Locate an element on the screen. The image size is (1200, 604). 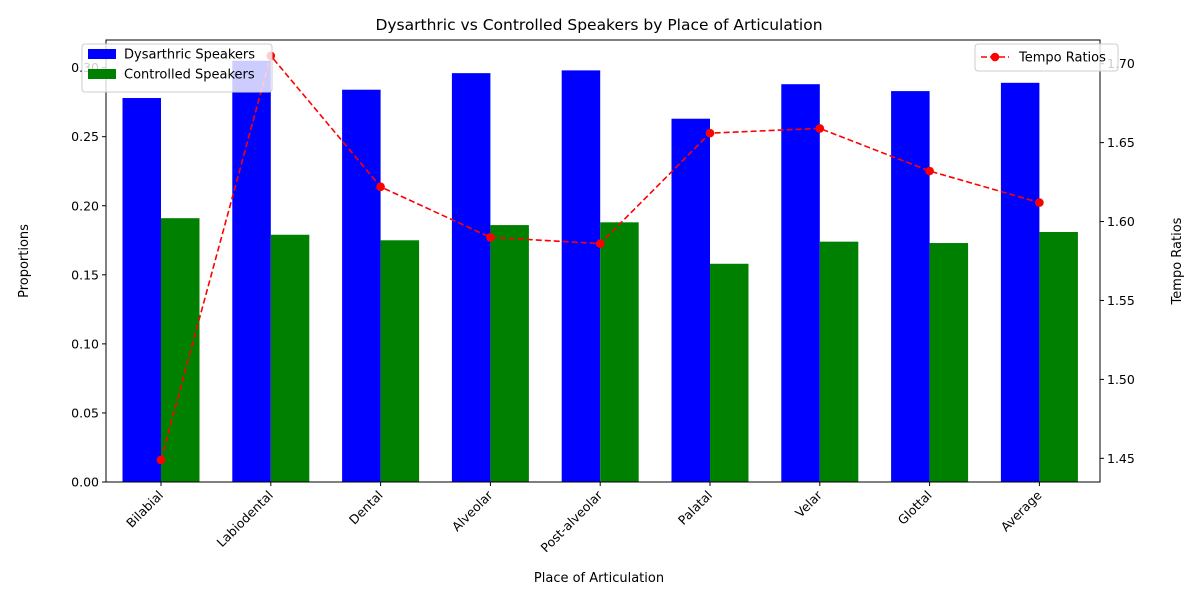
bar-dysarthric-palatal is located at coordinates (690, 300).